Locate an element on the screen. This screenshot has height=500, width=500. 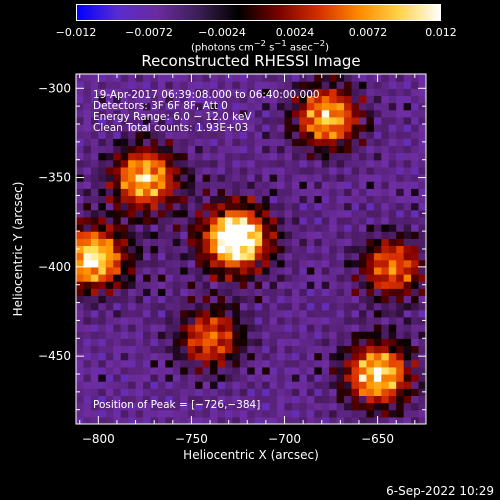
colorbar-tick-label: −0.0072 is located at coordinates (149, 32).